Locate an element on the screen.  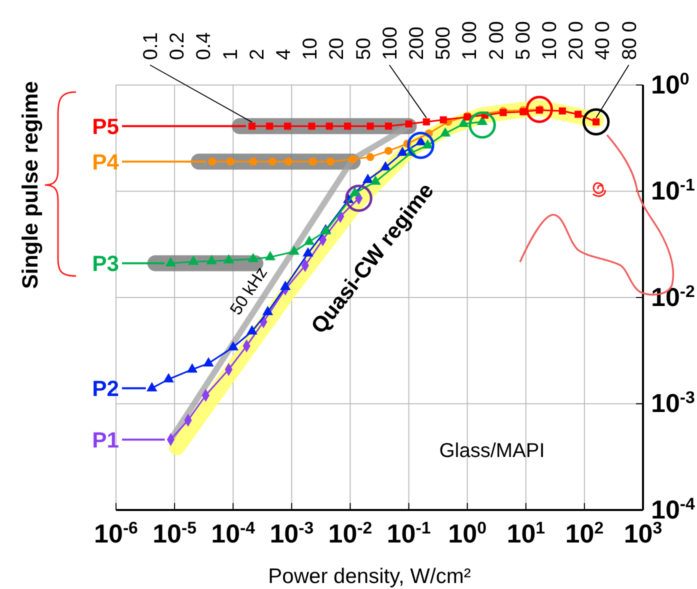
text: 50 kHz is located at coordinates (249, 291).